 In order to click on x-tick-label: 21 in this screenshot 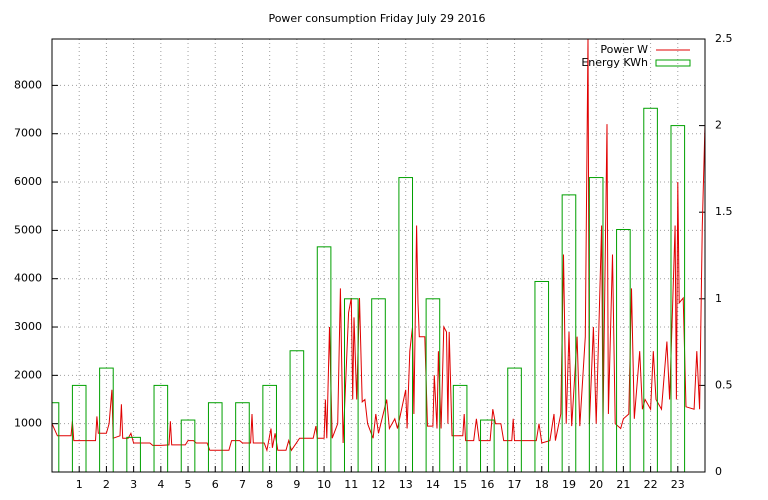, I will do `click(623, 484)`.